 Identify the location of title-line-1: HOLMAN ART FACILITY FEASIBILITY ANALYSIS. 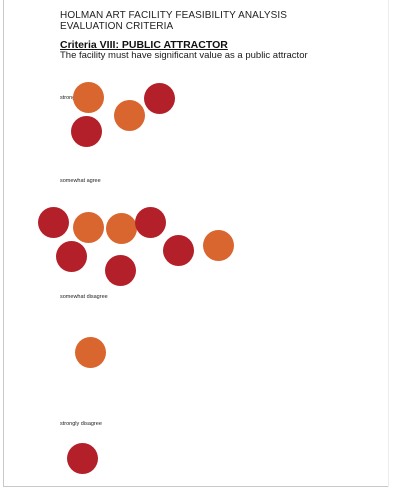
(174, 15).